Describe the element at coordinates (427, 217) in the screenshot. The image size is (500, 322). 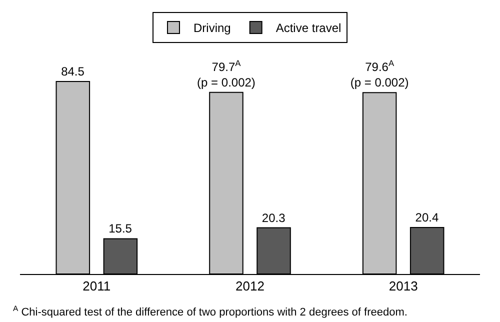
I see `data-label: 20.4` at that location.